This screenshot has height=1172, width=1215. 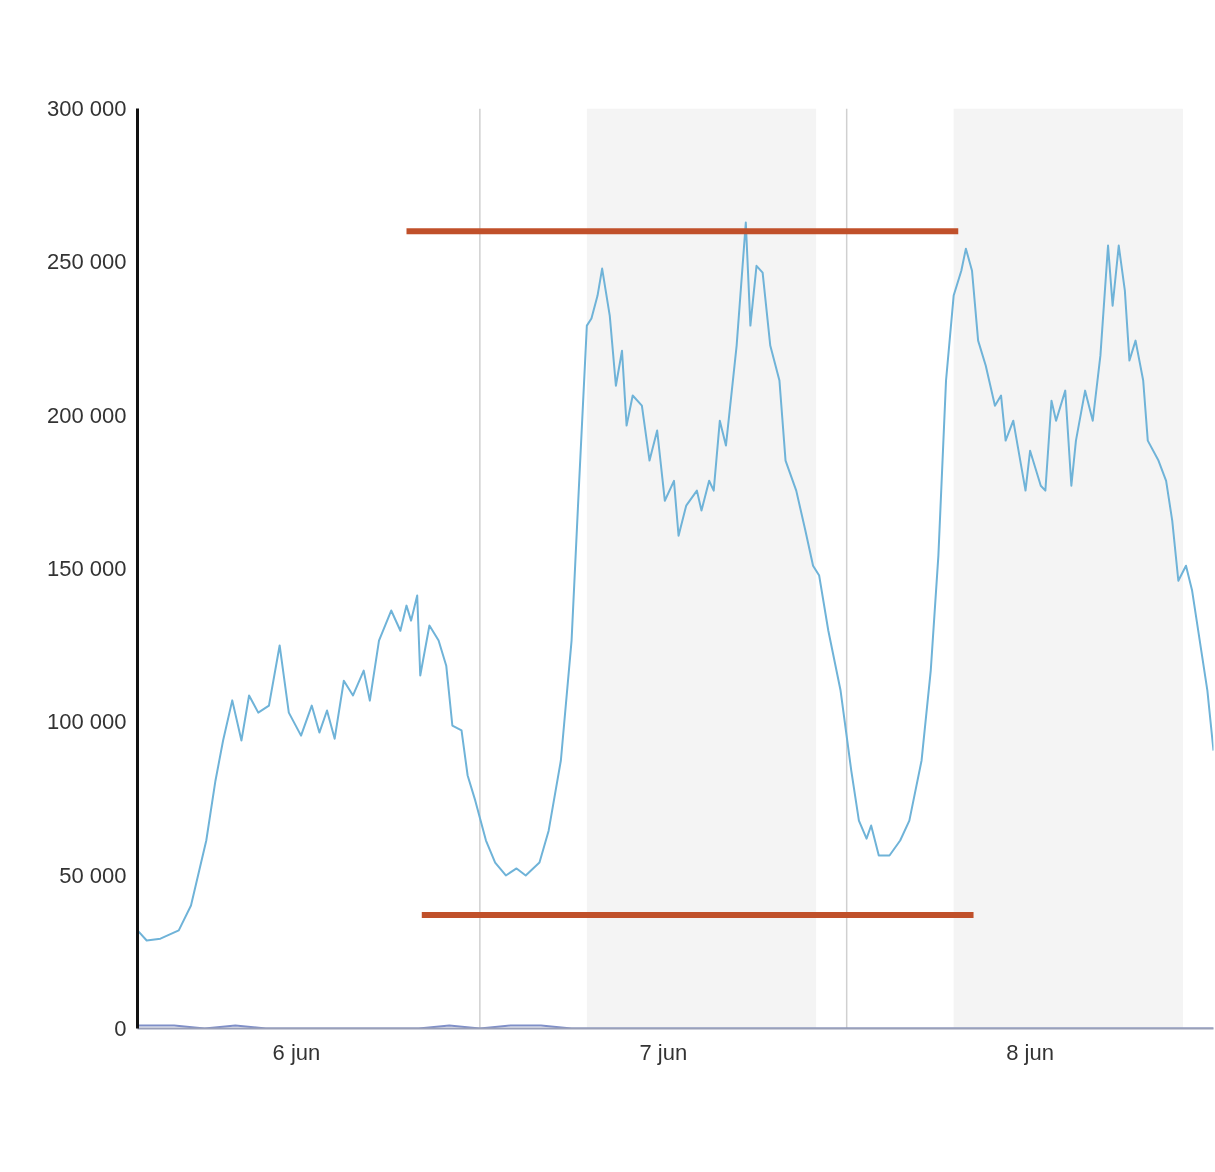 What do you see at coordinates (93, 875) in the screenshot?
I see `y-tick-label: 50 000` at bounding box center [93, 875].